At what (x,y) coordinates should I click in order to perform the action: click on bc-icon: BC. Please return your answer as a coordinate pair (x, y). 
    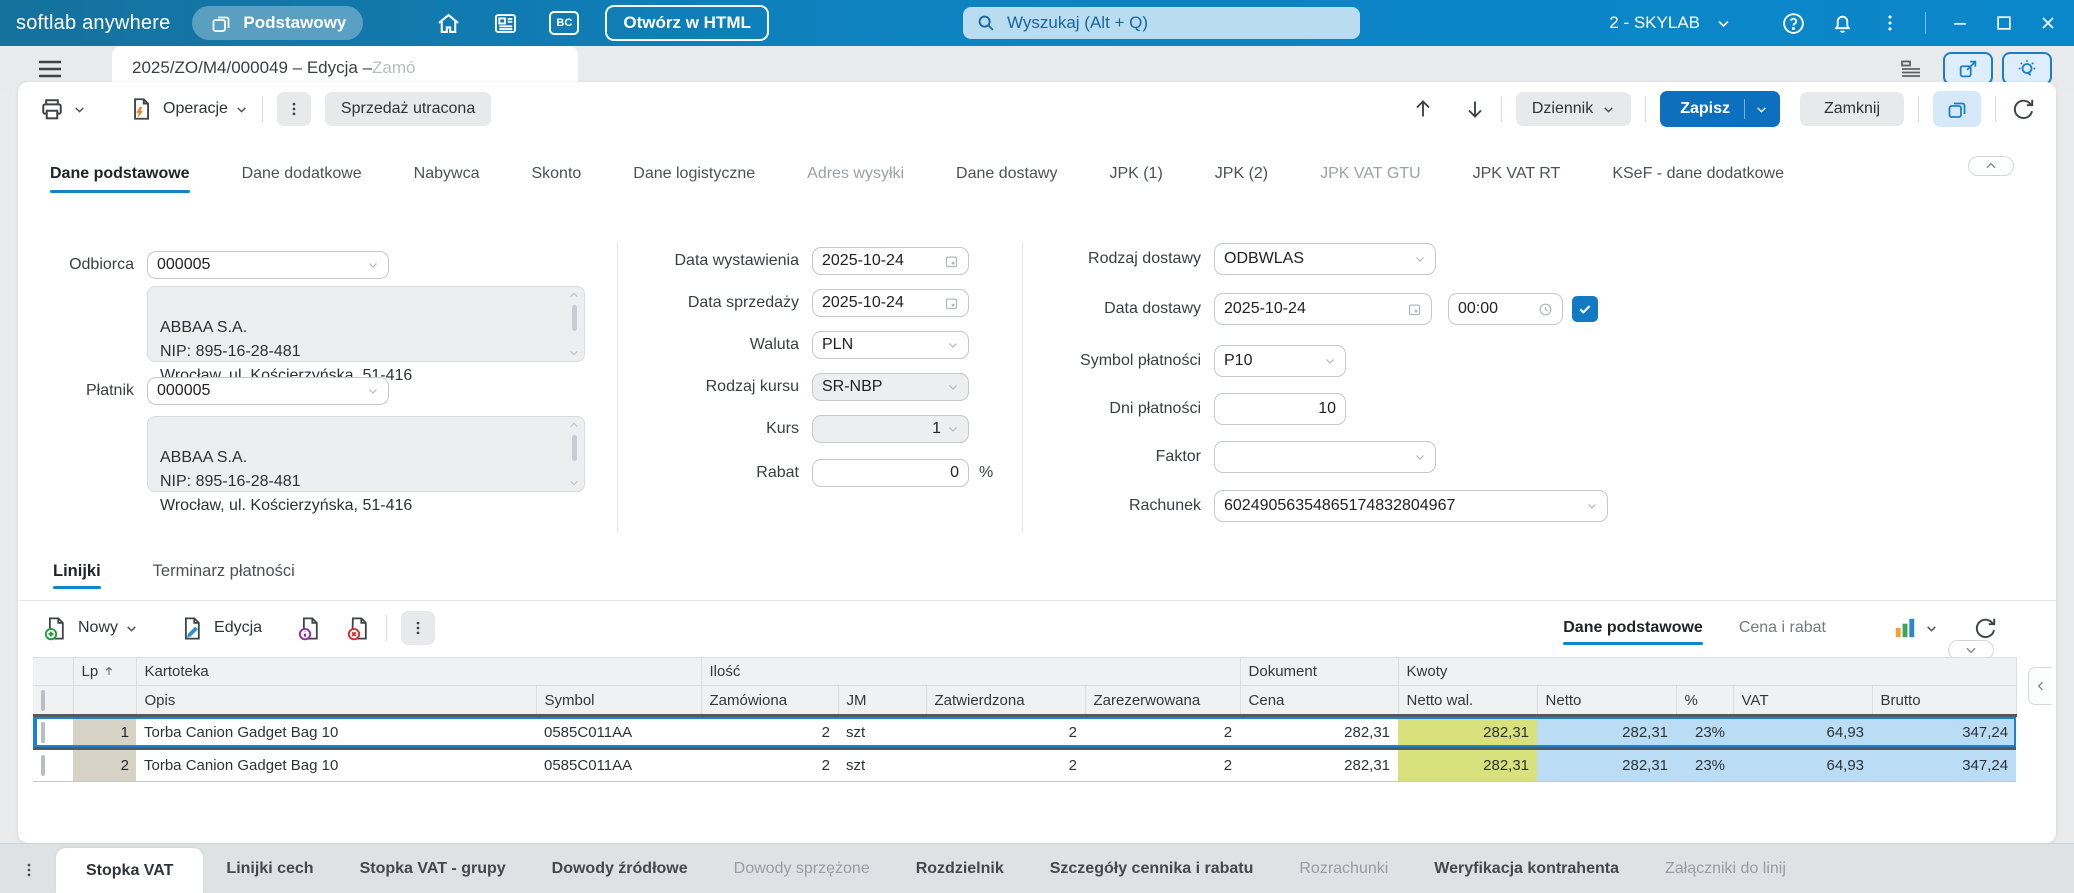
    Looking at the image, I should click on (564, 23).